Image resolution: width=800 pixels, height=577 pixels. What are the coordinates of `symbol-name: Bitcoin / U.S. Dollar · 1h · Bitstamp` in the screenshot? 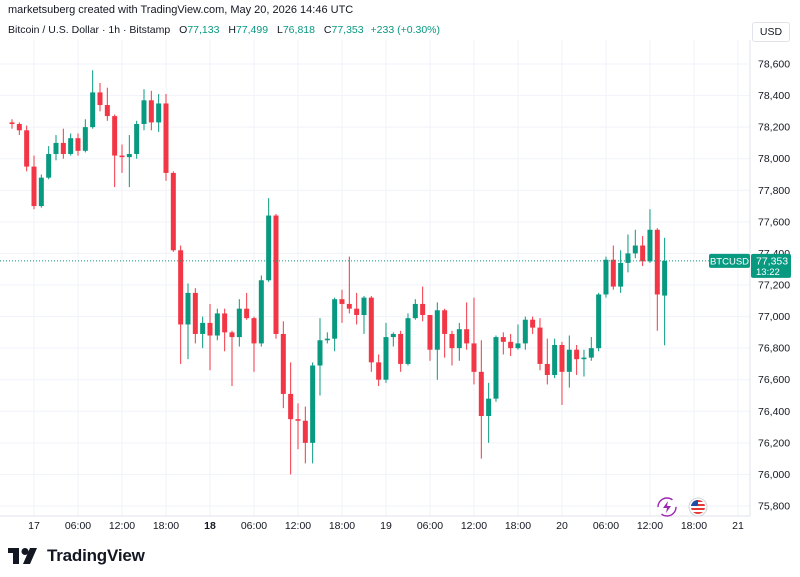 It's located at (89, 30).